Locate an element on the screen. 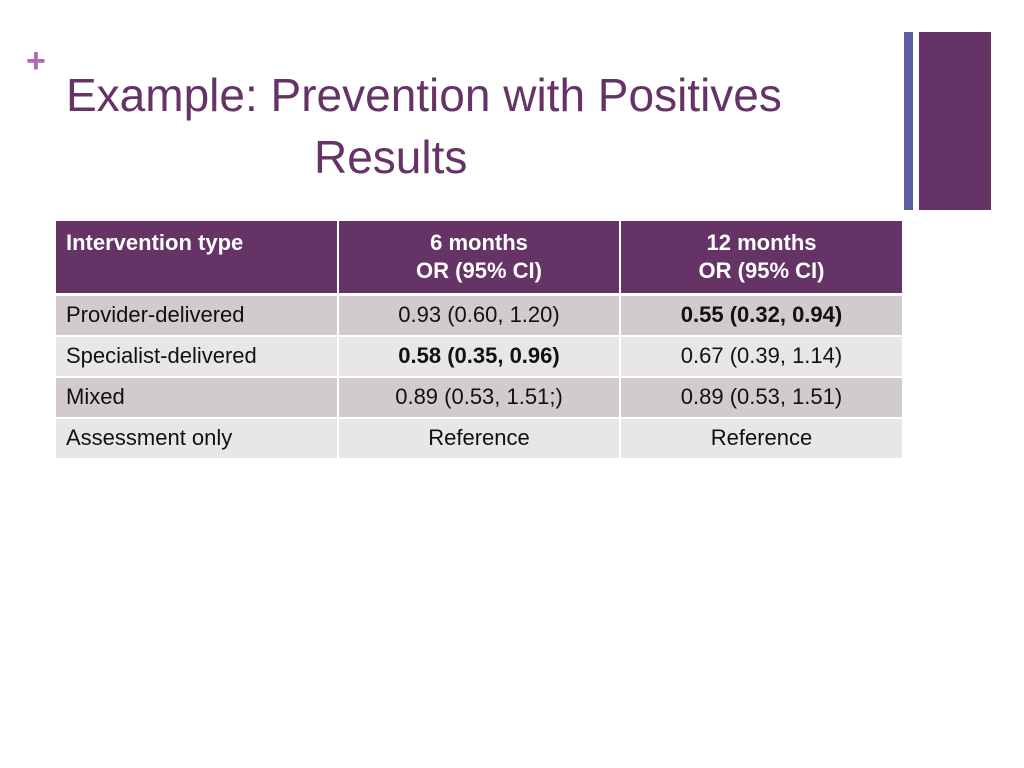 The height and width of the screenshot is (768, 1024). cell-12-months-or: 0.89 (0.53, 1.51) is located at coordinates (761, 397).